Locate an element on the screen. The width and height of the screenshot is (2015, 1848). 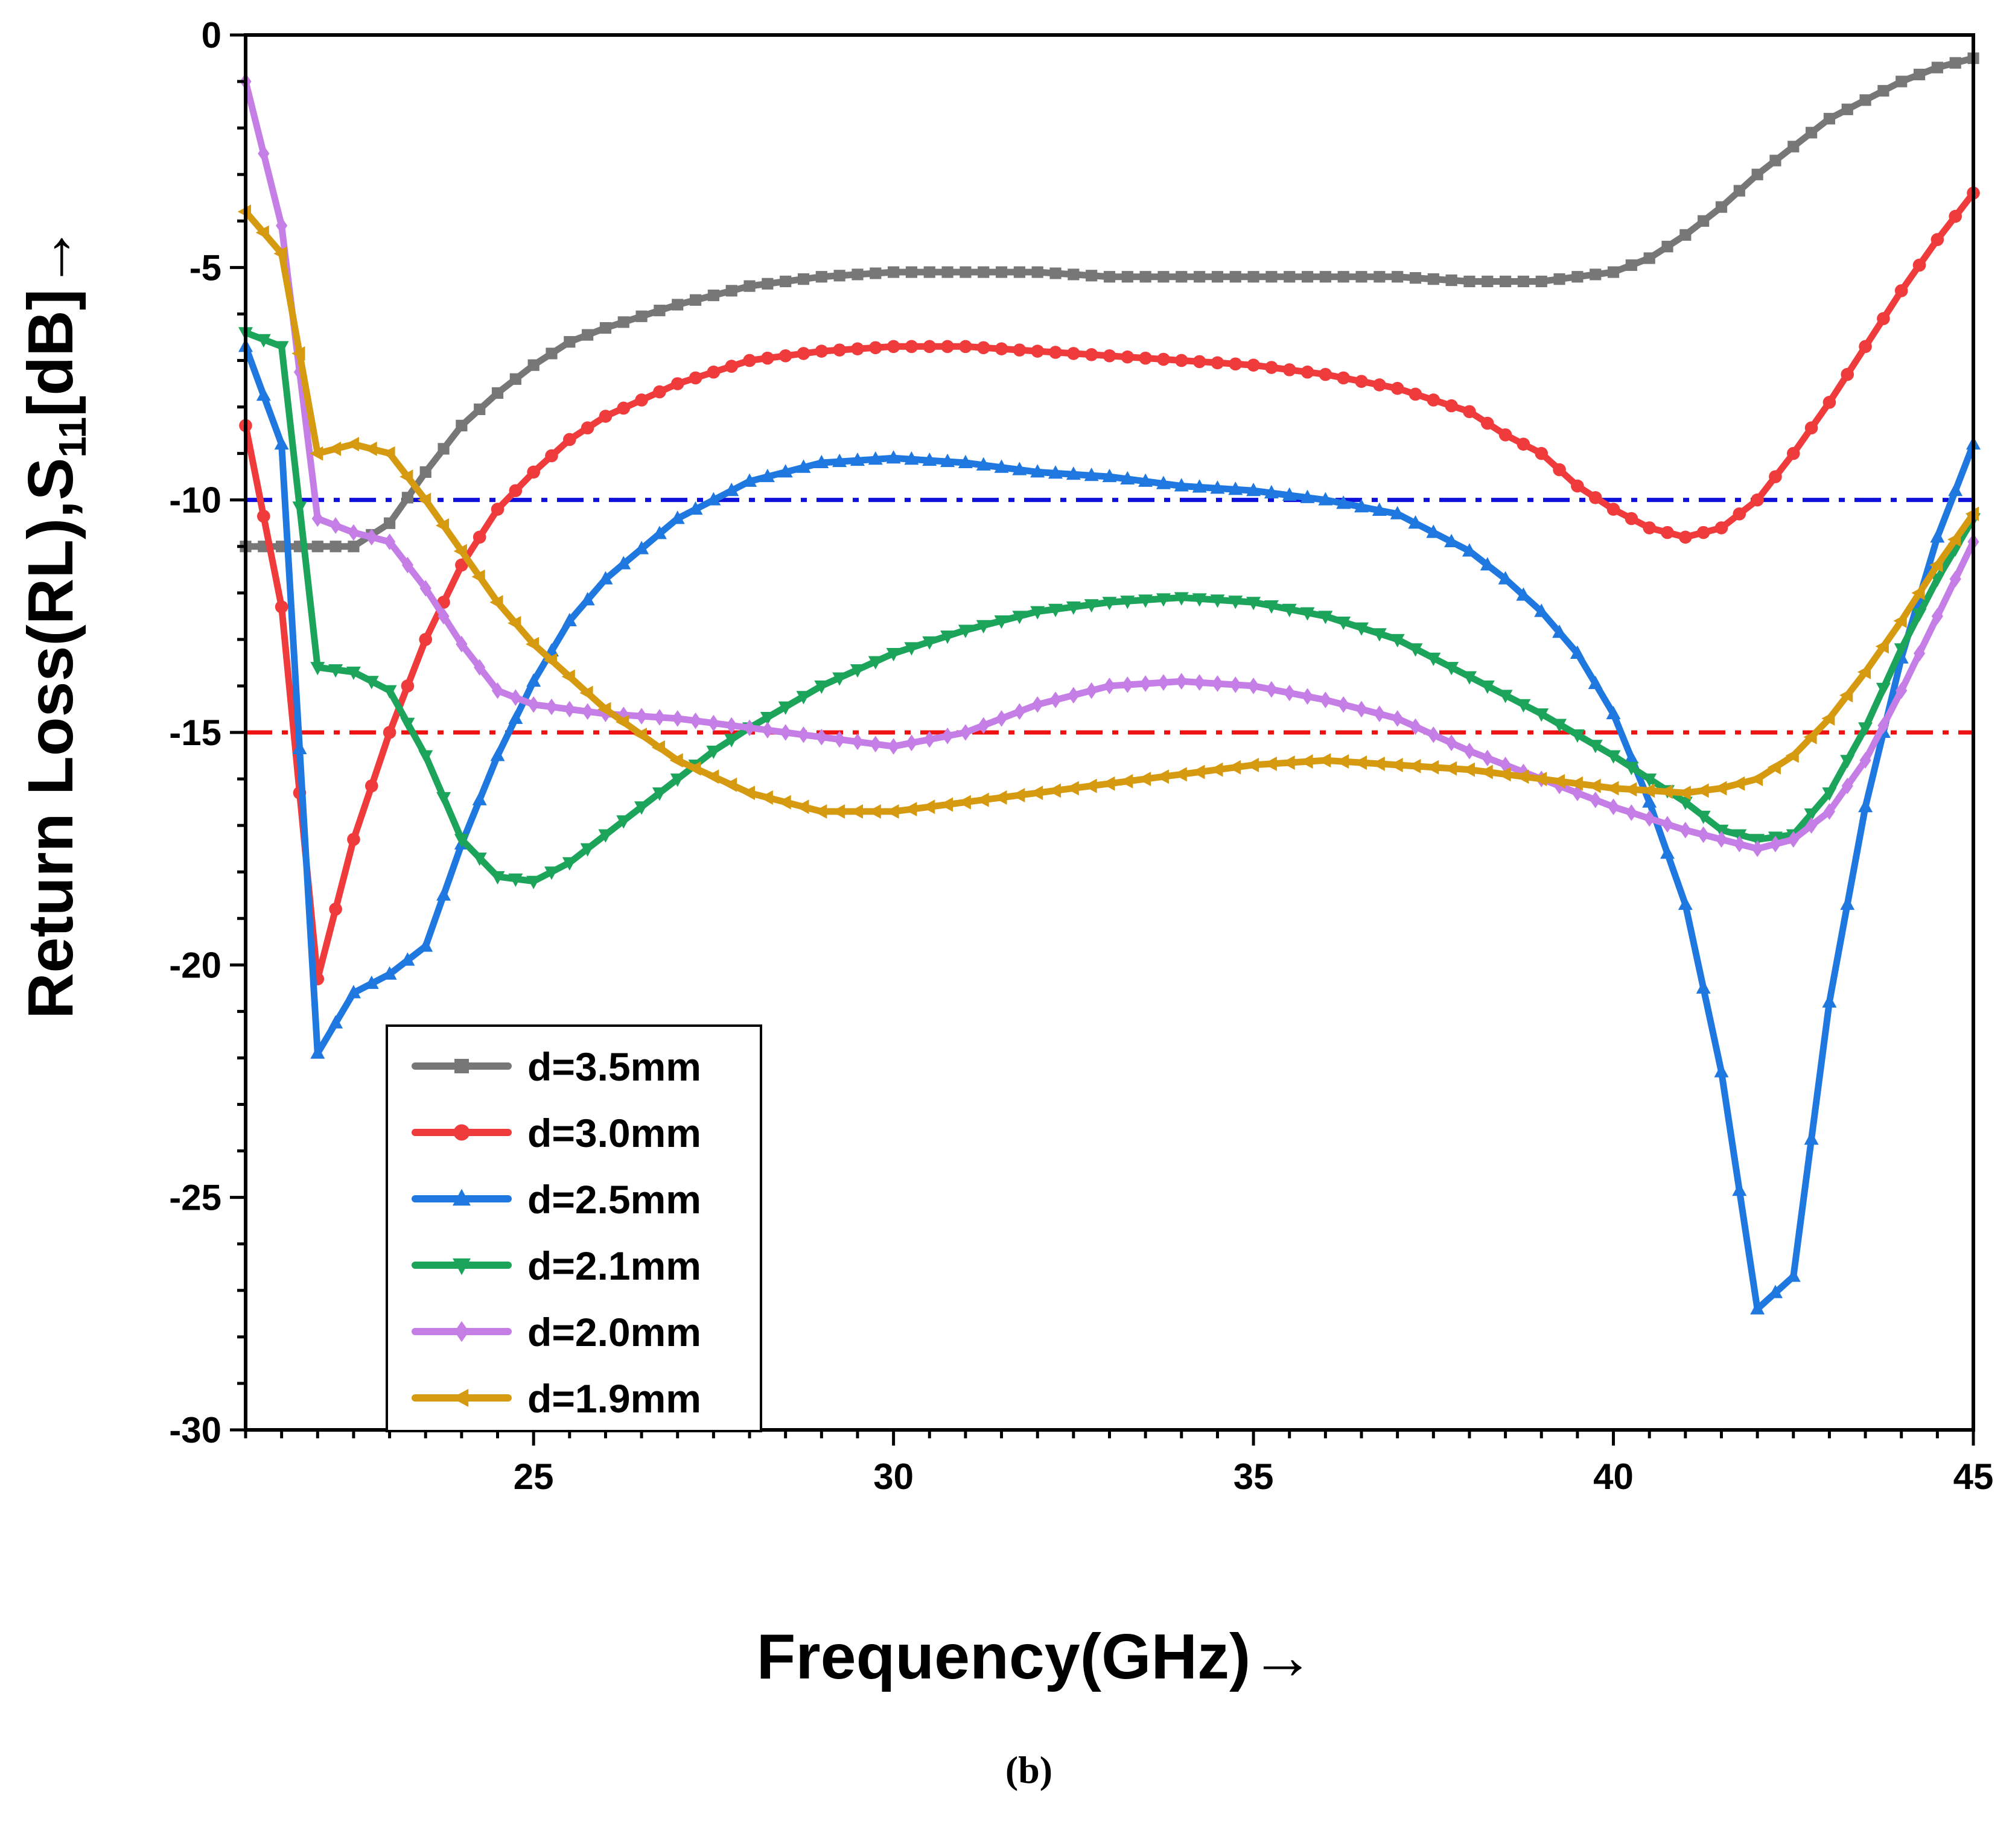
legend-label: d=3.5mm is located at coordinates (614, 1066).